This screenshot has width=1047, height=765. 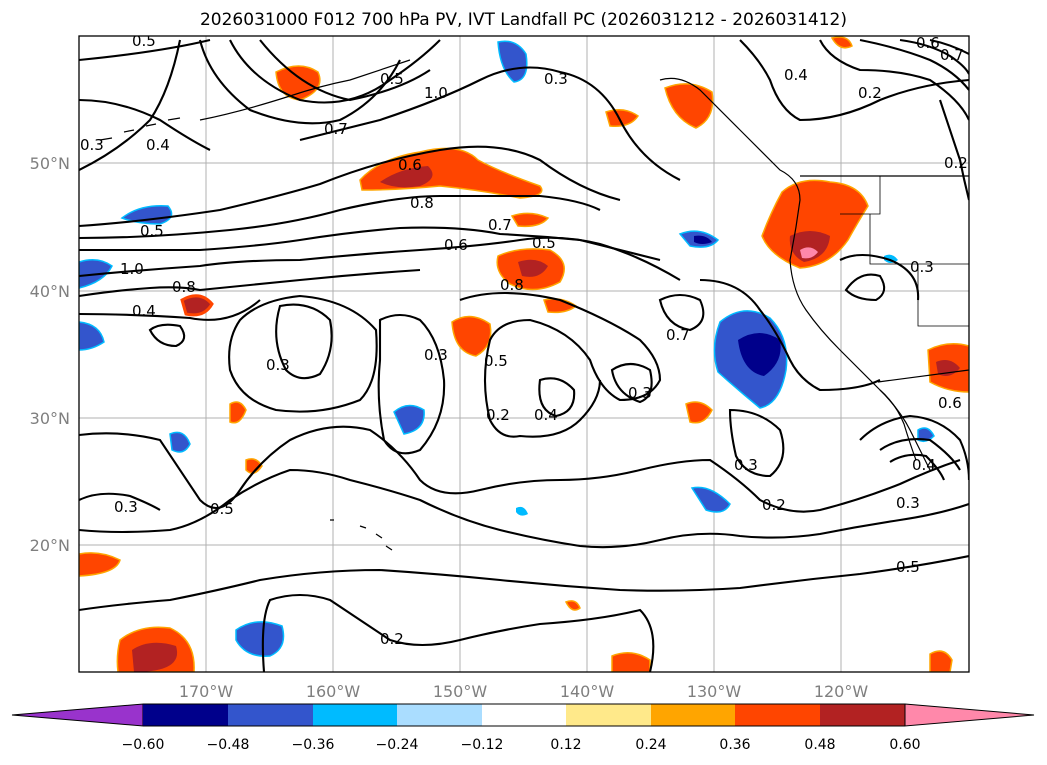 I want to click on cb-tick-9: 0.48, so click(x=819, y=745).